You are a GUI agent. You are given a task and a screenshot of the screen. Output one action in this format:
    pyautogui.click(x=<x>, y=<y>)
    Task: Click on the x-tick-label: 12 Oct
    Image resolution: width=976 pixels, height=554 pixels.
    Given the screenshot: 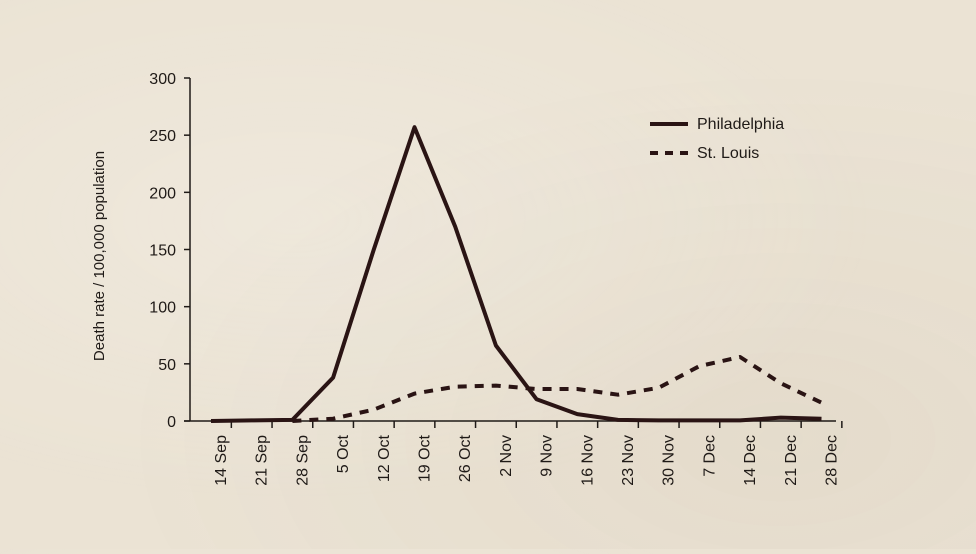 What is the action you would take?
    pyautogui.click(x=384, y=458)
    